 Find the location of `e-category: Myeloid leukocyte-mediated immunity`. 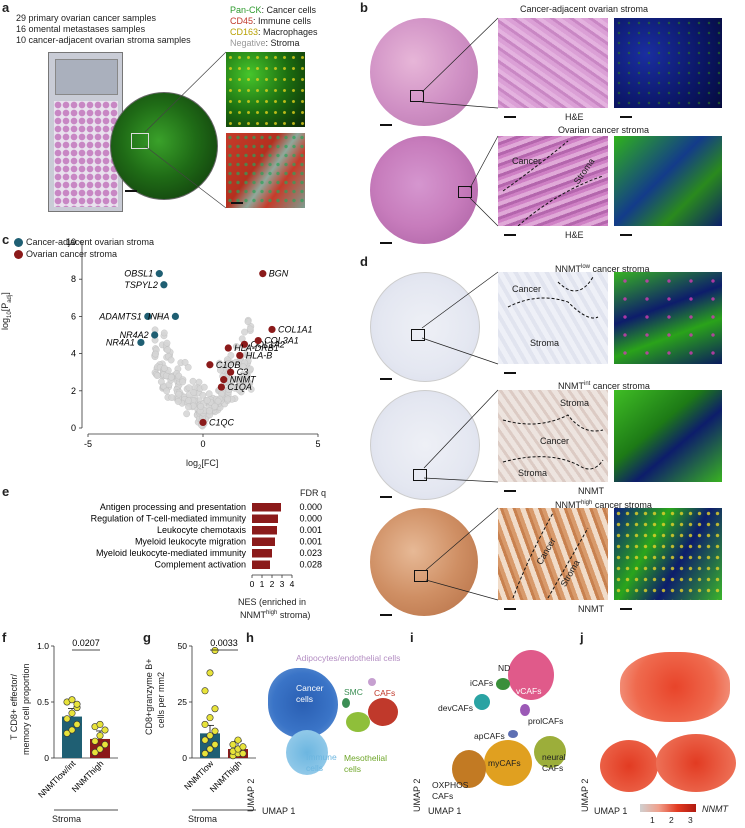

e-category: Myeloid leukocyte-mediated immunity is located at coordinates (171, 553).